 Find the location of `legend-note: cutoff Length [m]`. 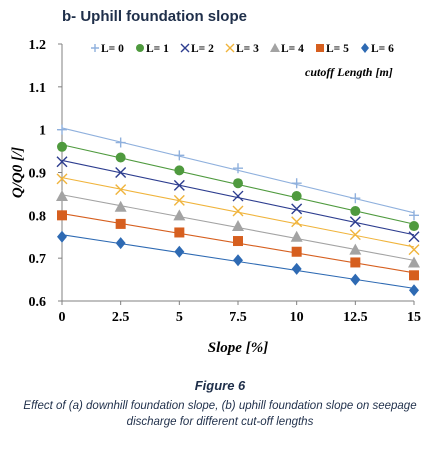

legend-note: cutoff Length [m] is located at coordinates (349, 72).